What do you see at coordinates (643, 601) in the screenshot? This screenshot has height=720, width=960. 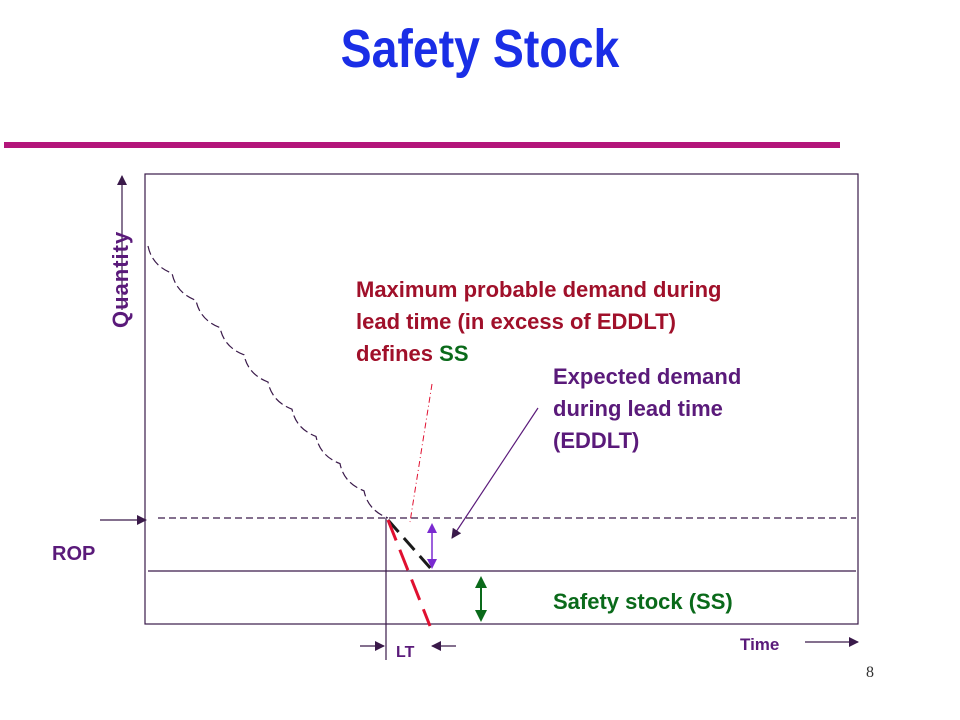 I see `safety-stock-label: Safety stock (SS)` at bounding box center [643, 601].